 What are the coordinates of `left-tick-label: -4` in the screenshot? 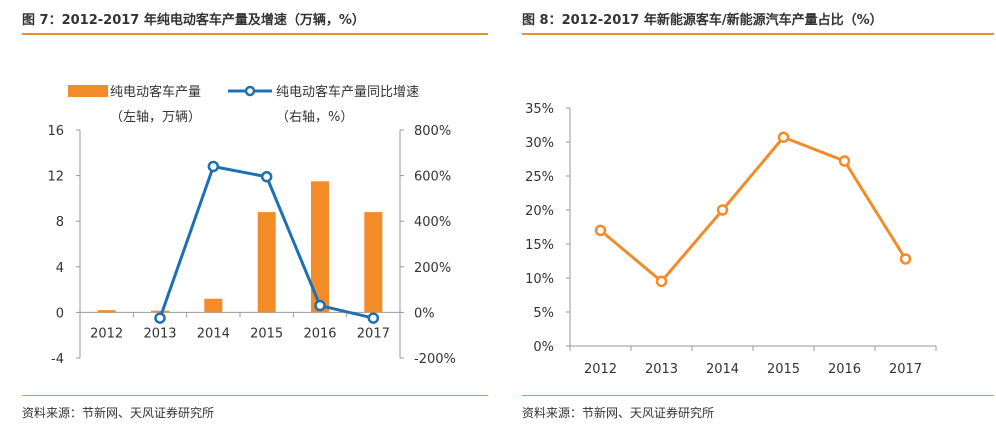 It's located at (57, 359).